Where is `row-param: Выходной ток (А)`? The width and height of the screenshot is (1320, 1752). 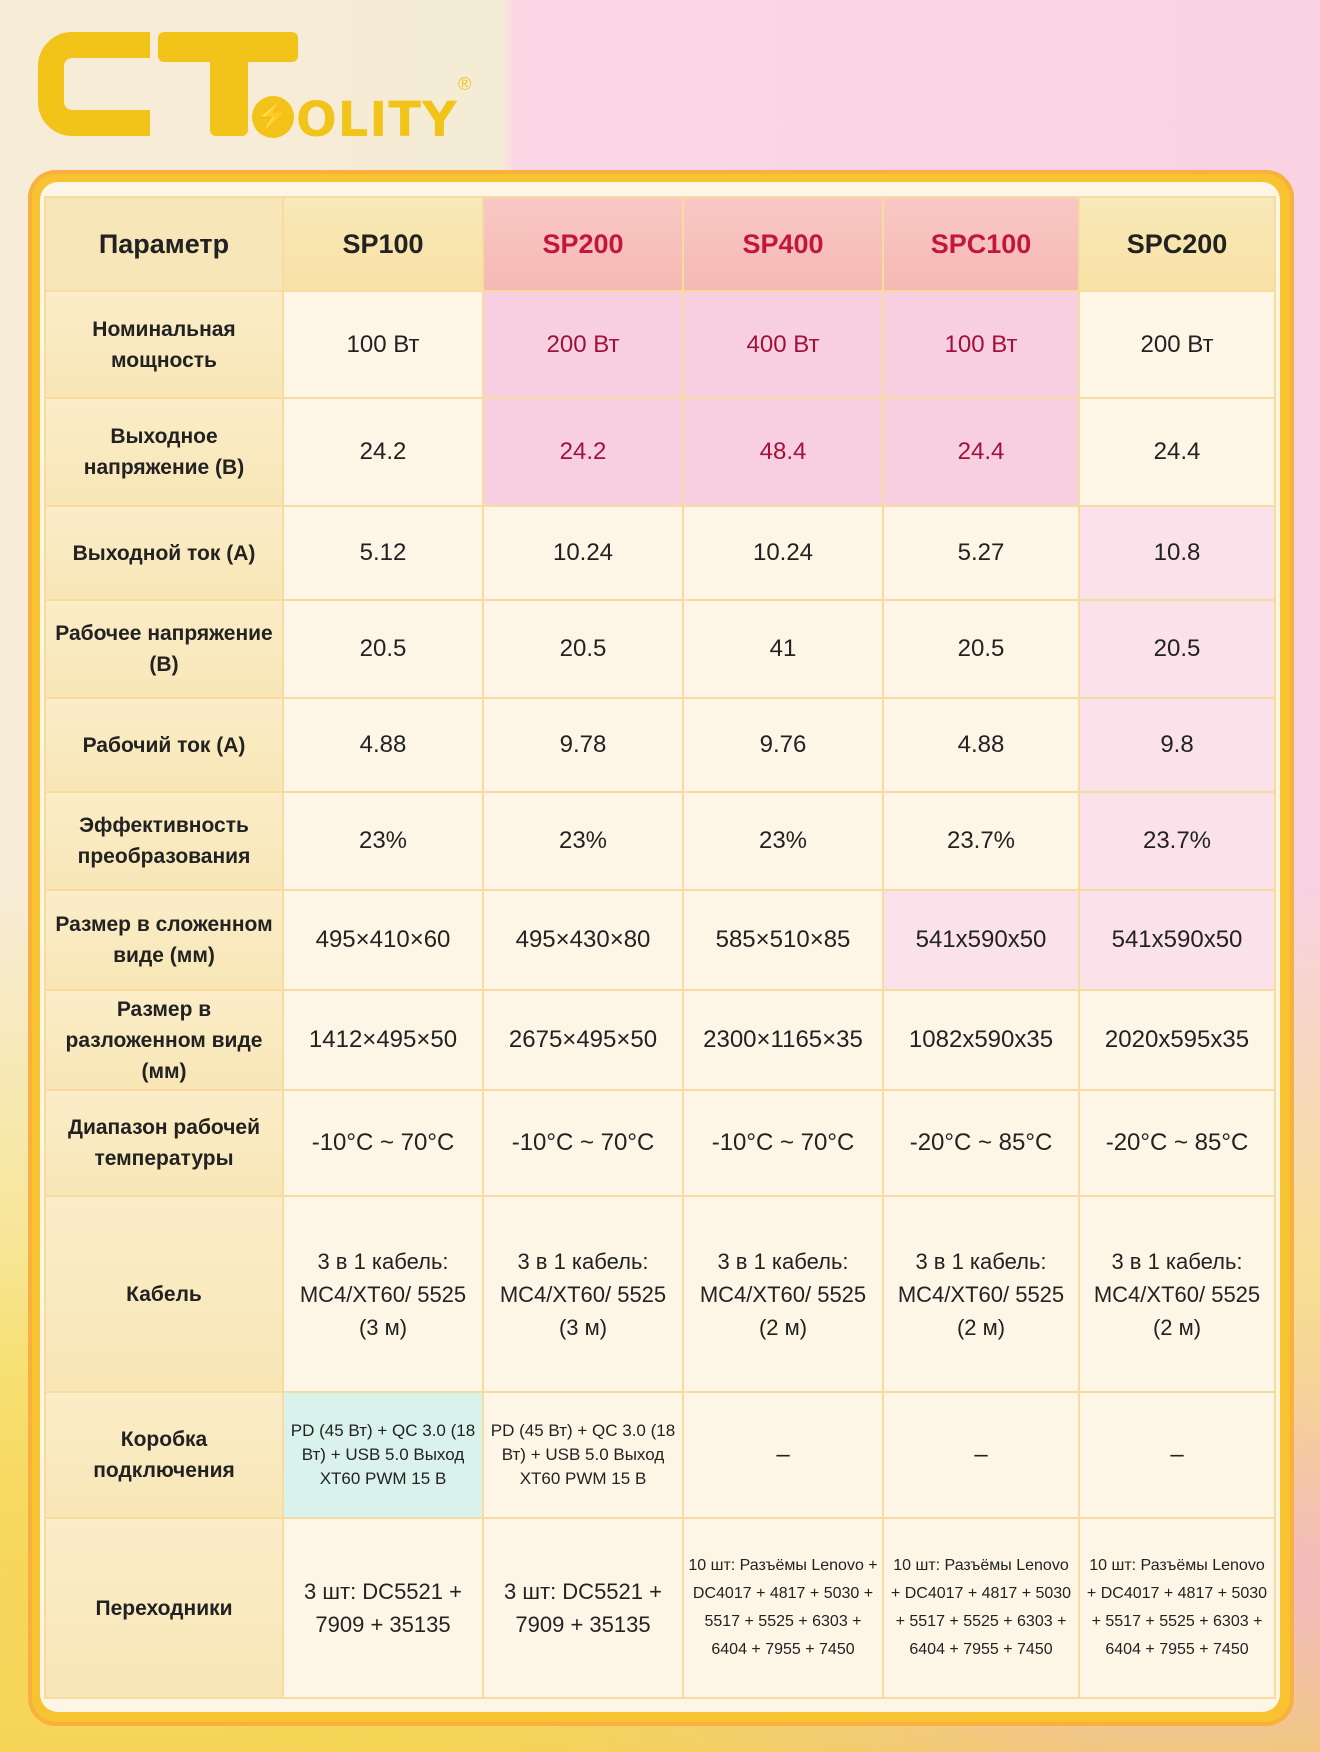
row-param: Выходной ток (А) is located at coordinates (164, 553).